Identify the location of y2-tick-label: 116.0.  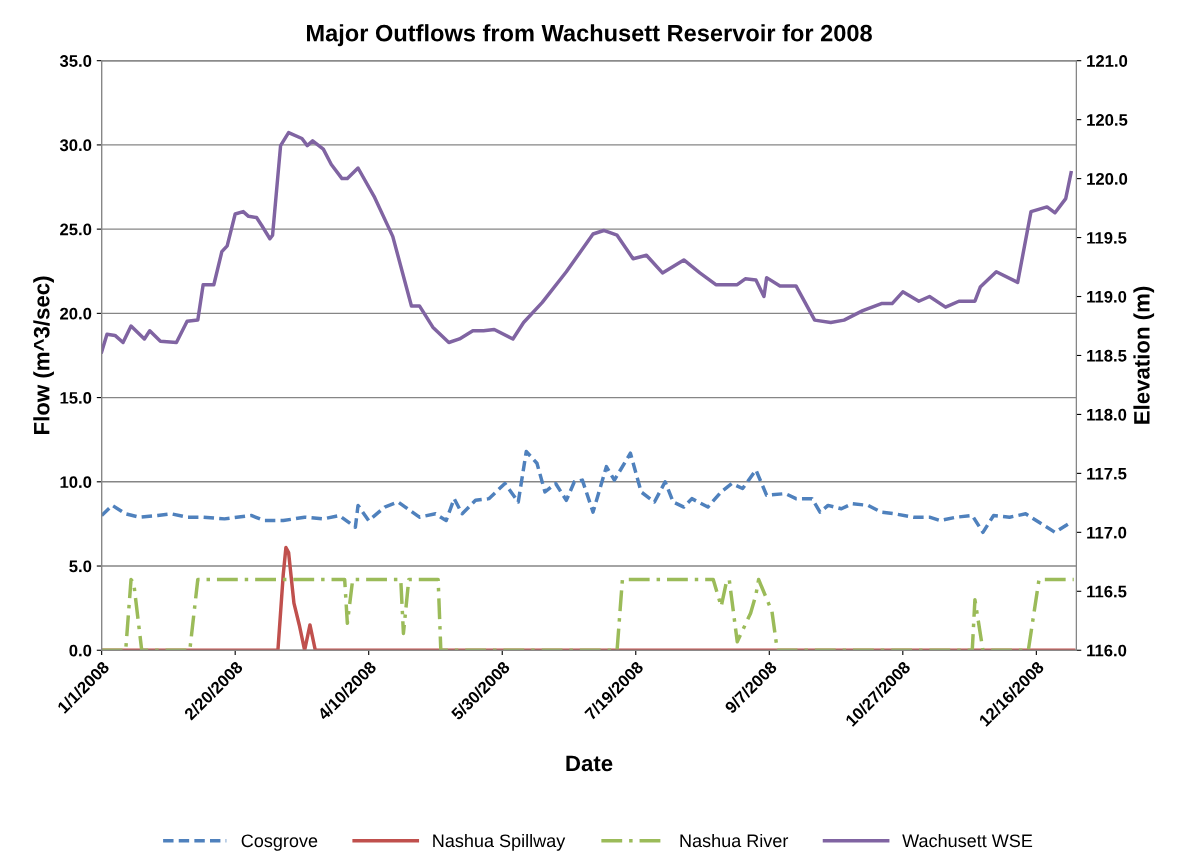
(1107, 650).